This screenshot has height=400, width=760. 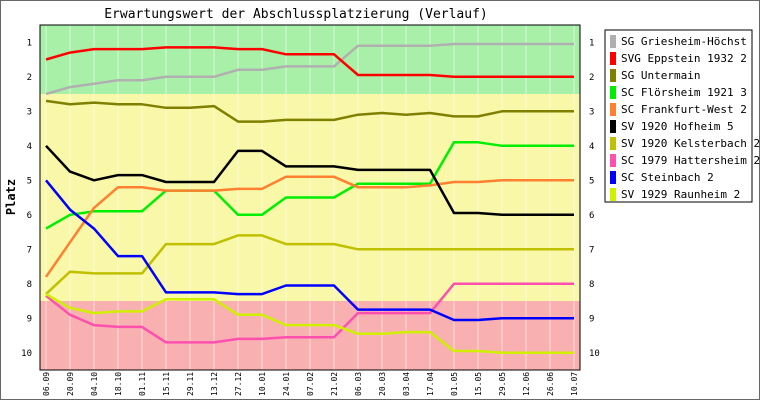 I want to click on x-tick-label: 20.03, so click(x=382, y=384).